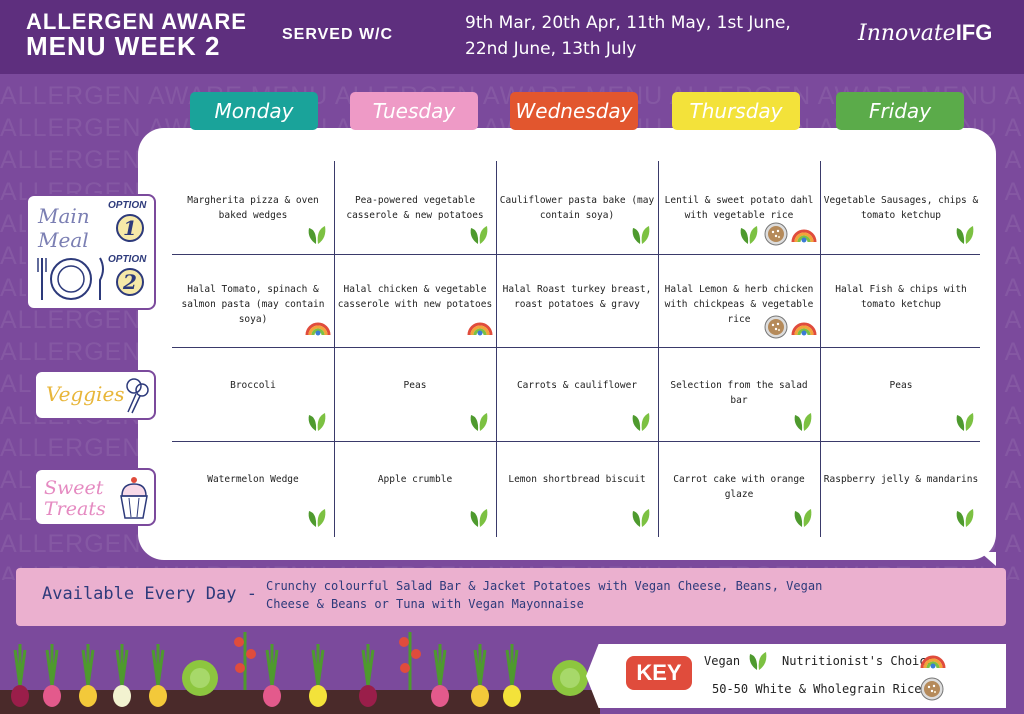  Describe the element at coordinates (130, 228) in the screenshot. I see `option-1-badge: 1` at that location.